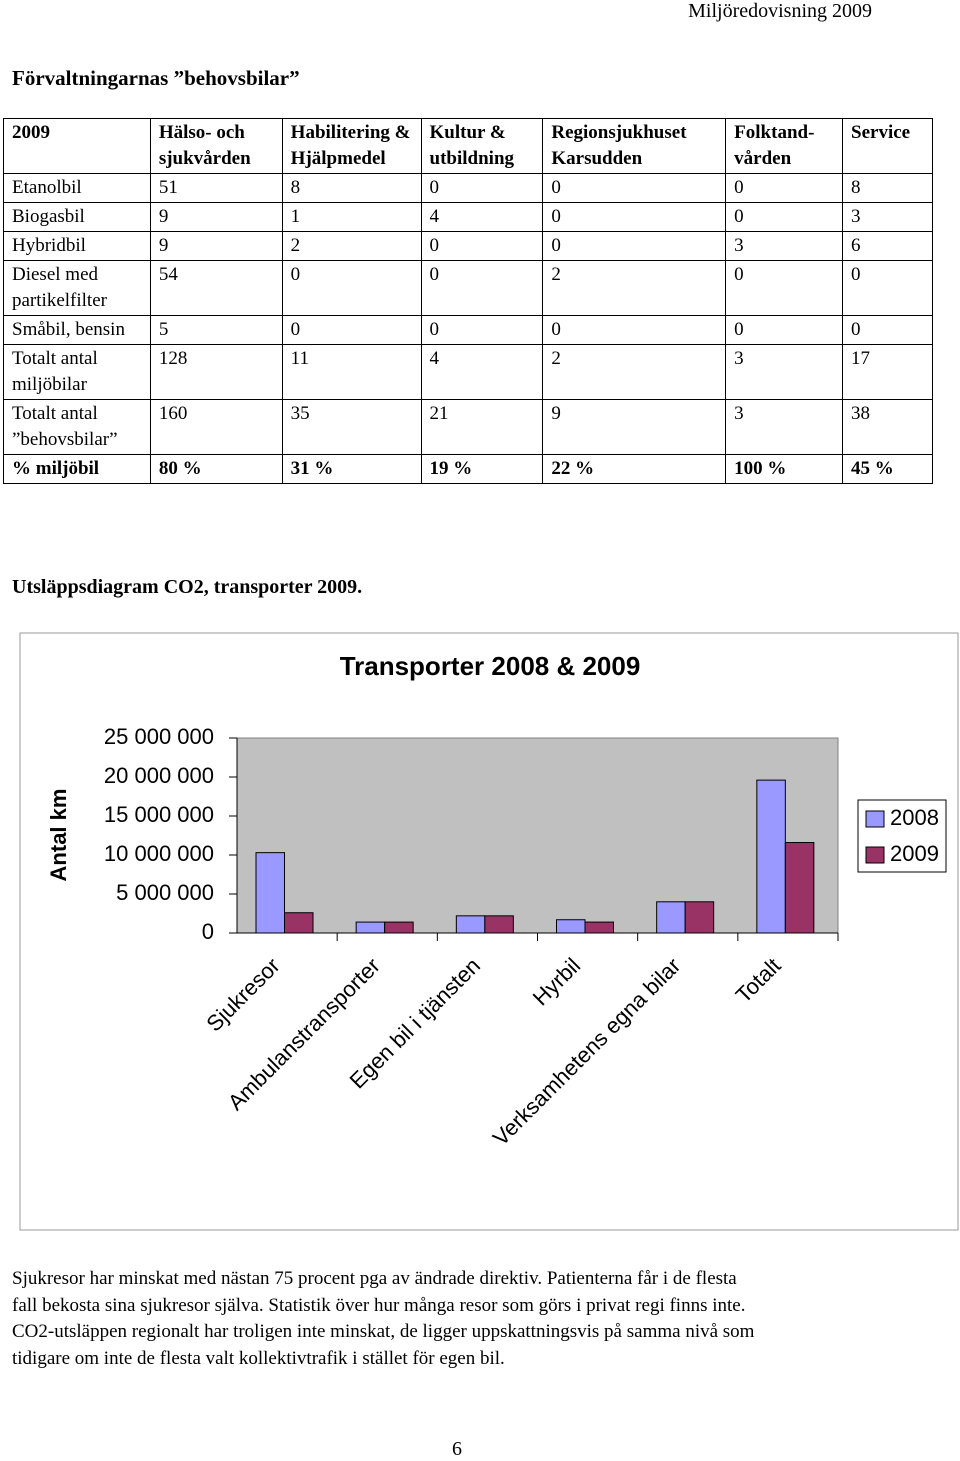 This screenshot has width=960, height=1461. What do you see at coordinates (351, 217) in the screenshot?
I see `table-cell: 1` at bounding box center [351, 217].